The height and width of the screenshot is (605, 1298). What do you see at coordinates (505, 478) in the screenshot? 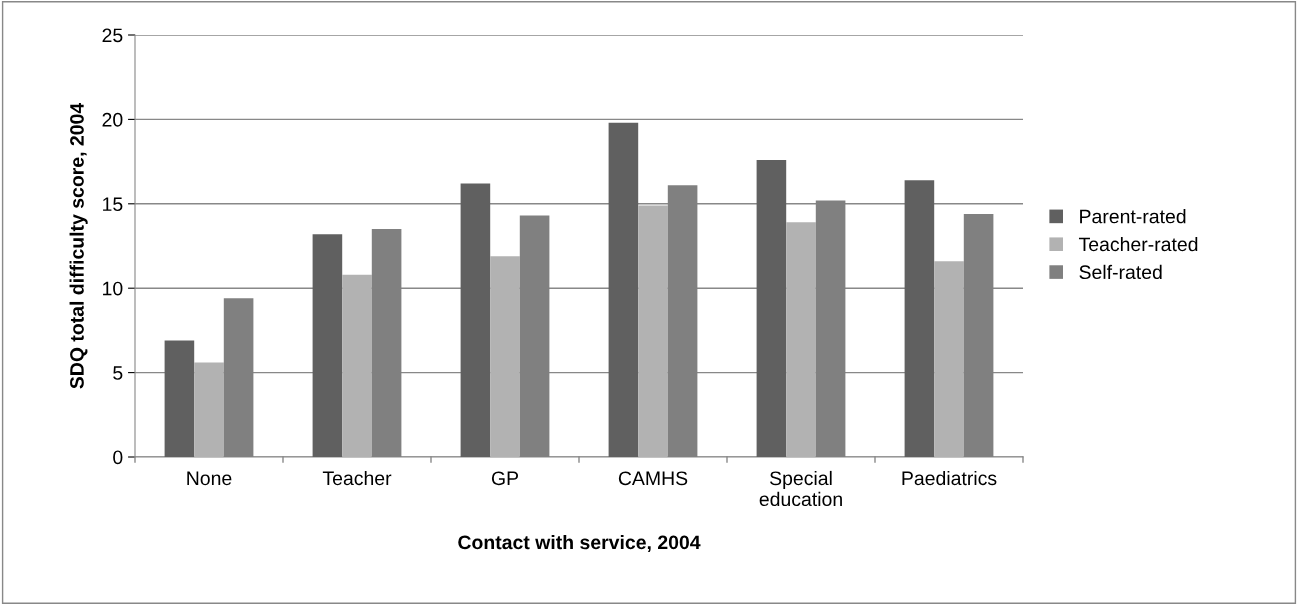
I see `x-tick-label: GP` at bounding box center [505, 478].